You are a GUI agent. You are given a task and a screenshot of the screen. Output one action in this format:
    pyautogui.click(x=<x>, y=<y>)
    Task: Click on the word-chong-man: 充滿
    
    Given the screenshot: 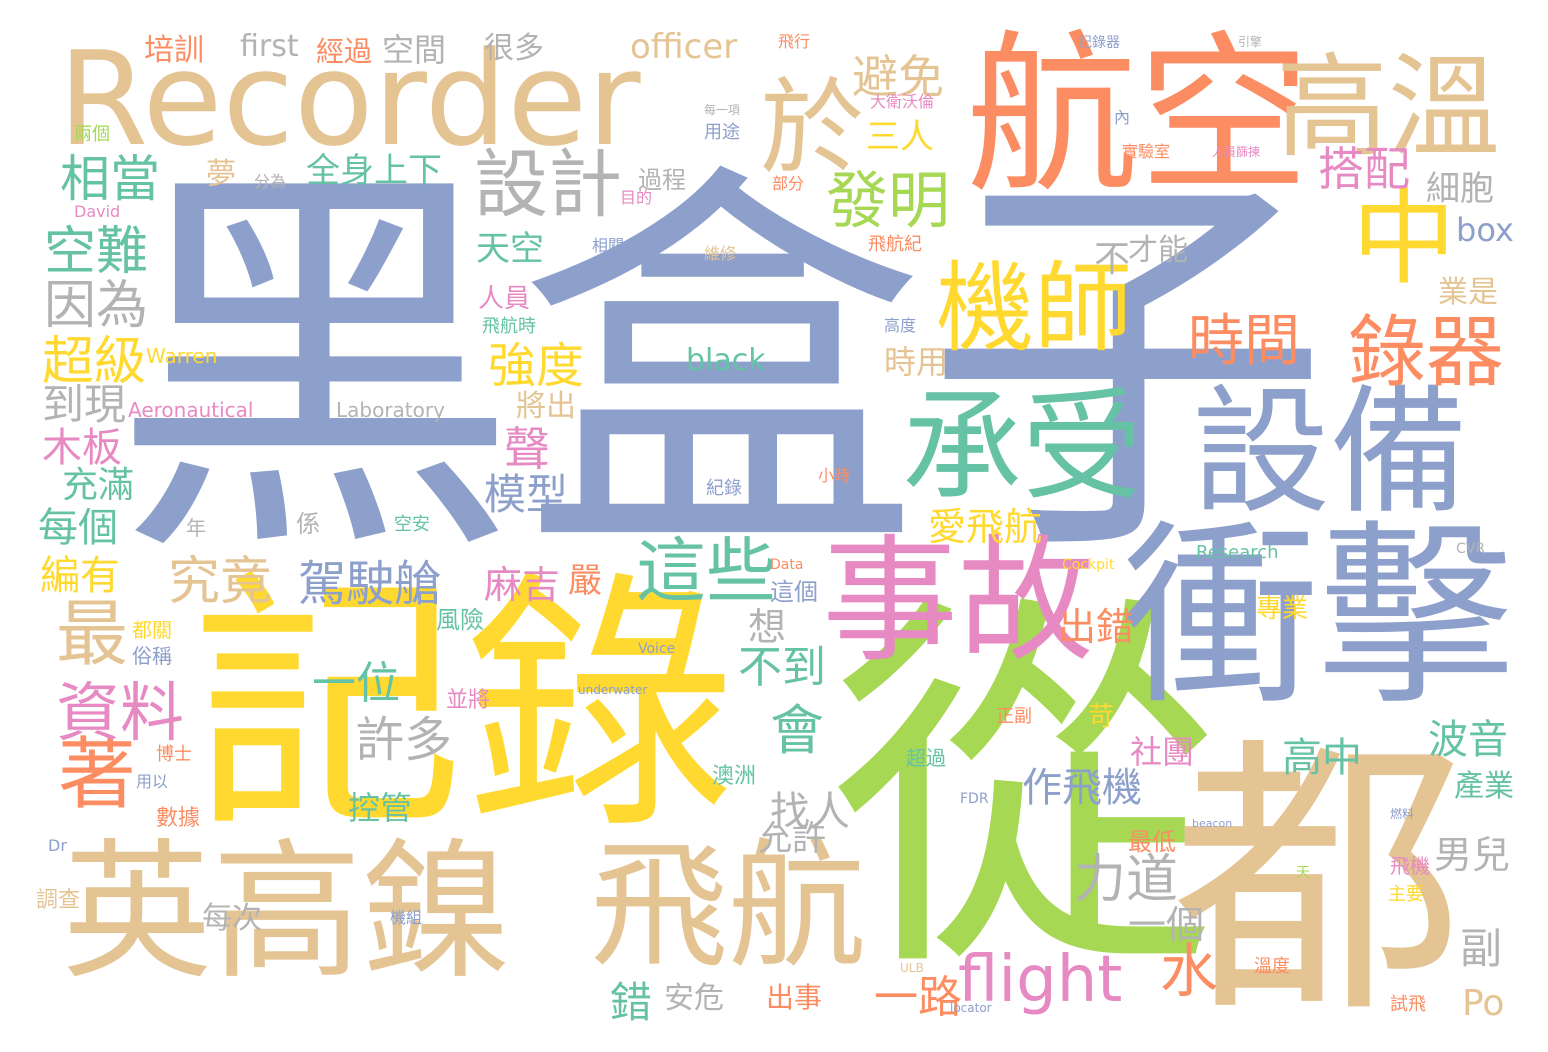 What is the action you would take?
    pyautogui.click(x=98, y=485)
    